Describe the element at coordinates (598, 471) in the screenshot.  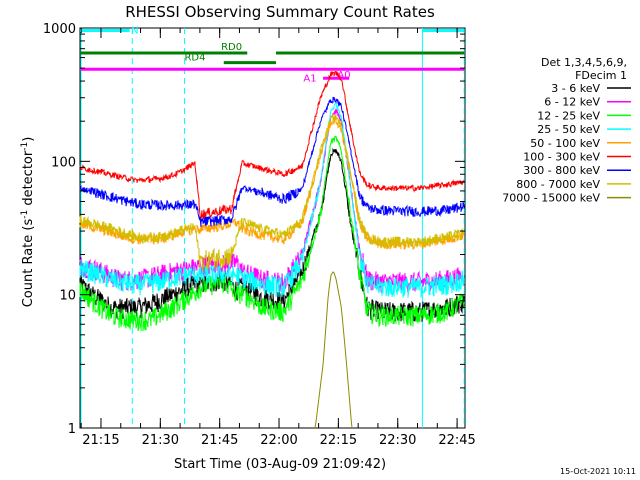
I see `footer-timestamp: 15-Oct-2021 10:11` at that location.